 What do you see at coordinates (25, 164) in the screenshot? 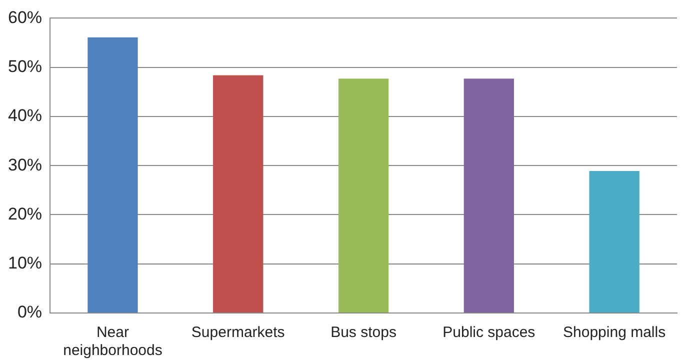
I see `y-tick-label: 30%` at bounding box center [25, 164].